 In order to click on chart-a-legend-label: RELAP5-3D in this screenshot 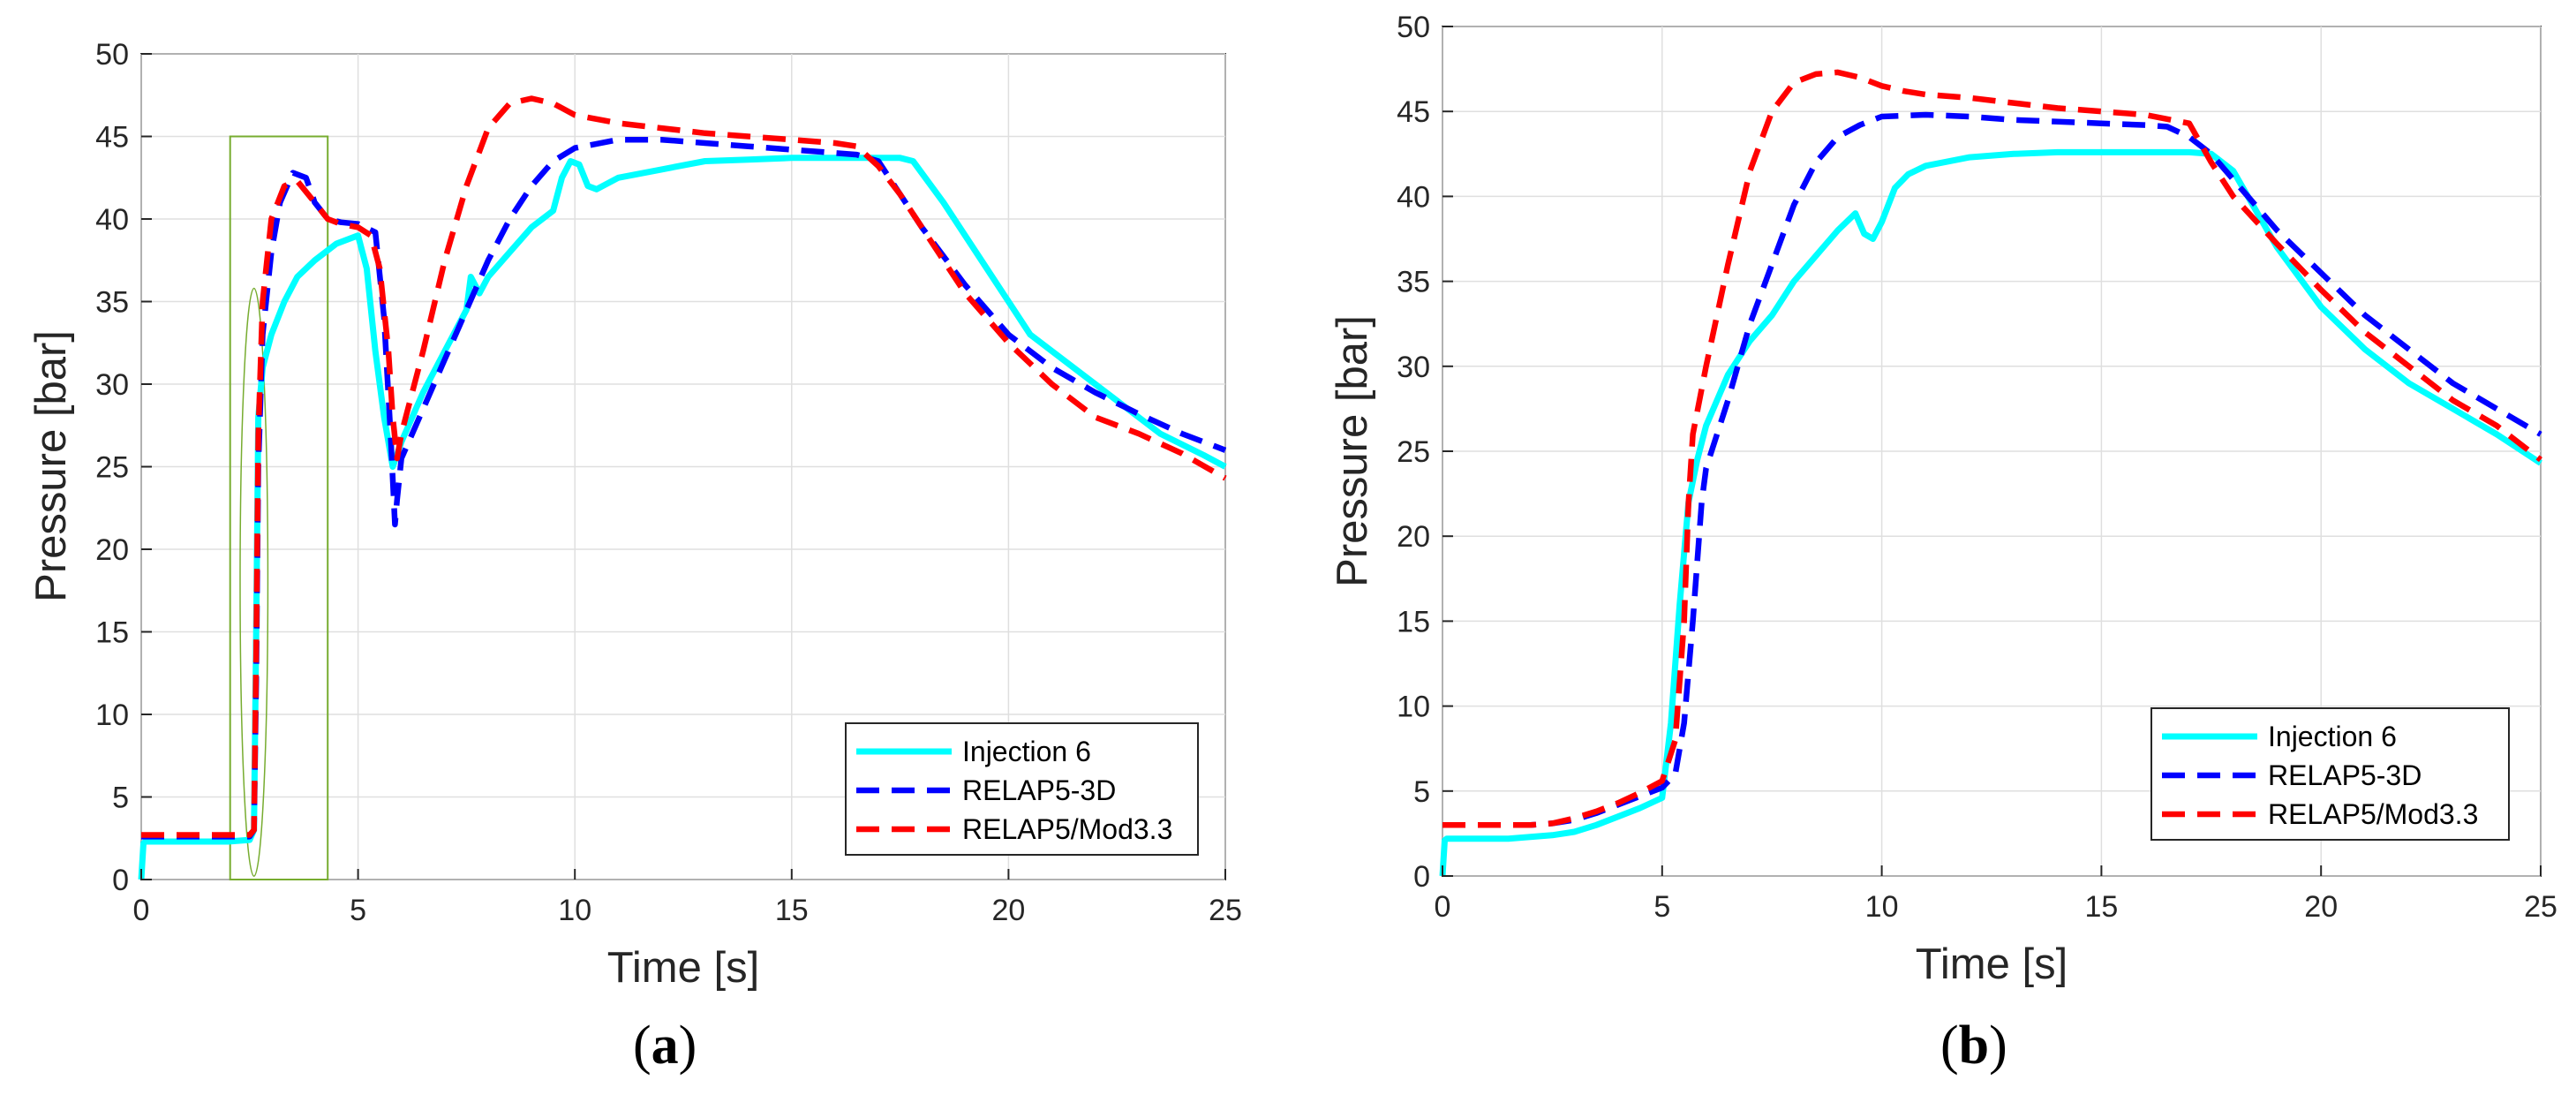, I will do `click(1039, 790)`.